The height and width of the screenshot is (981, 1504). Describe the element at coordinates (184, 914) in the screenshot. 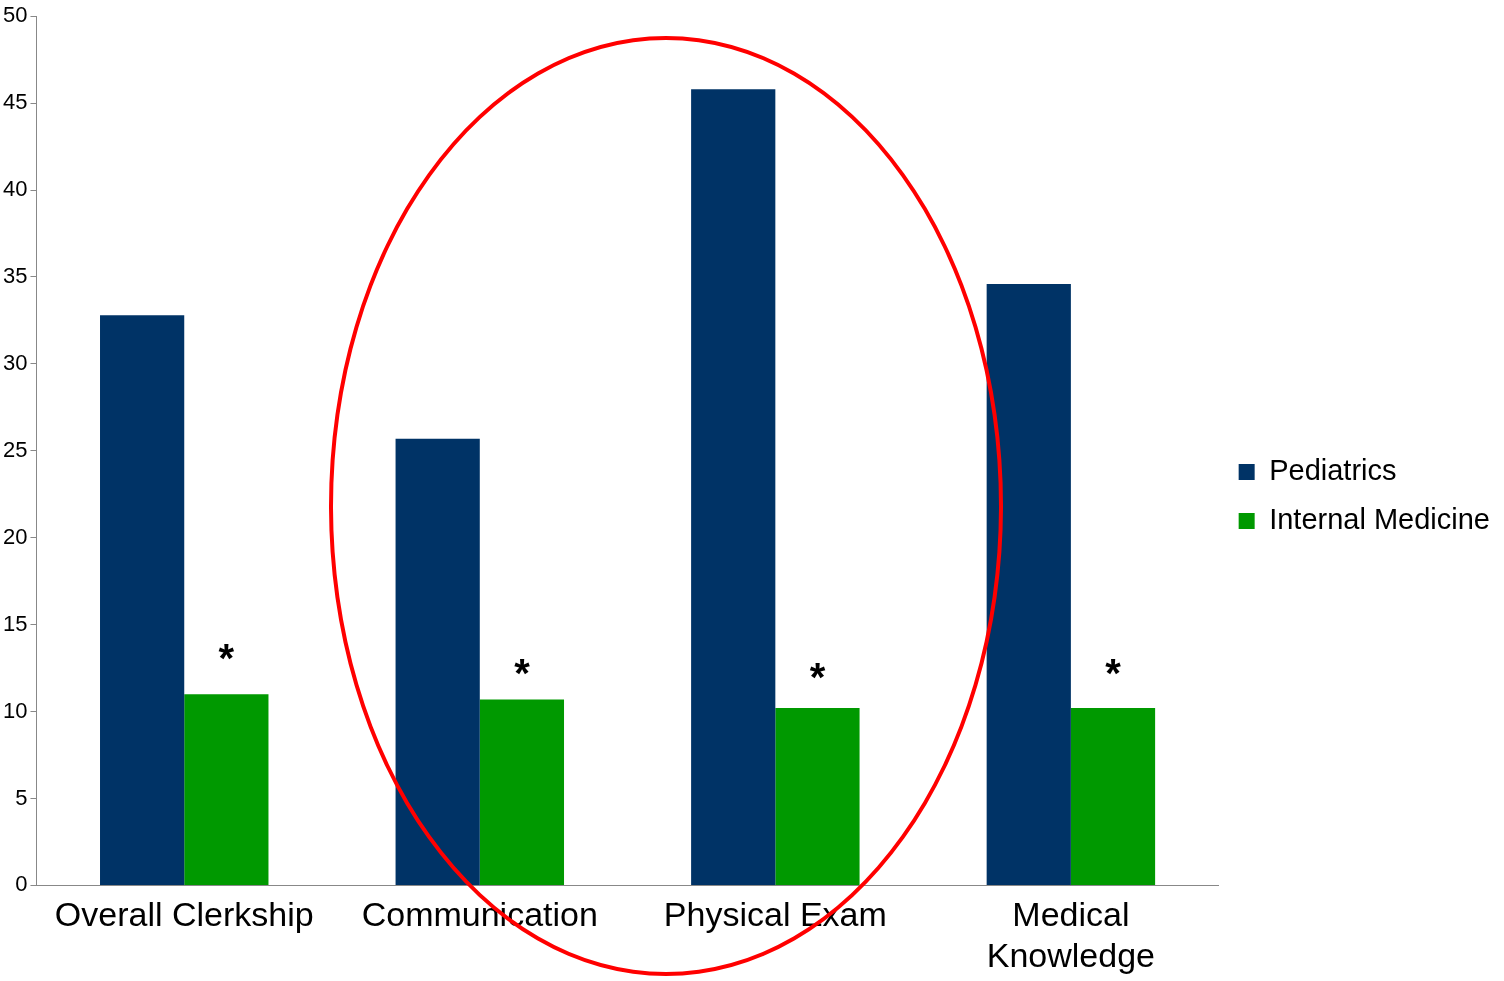

I see `x-tick-label: Overall Clerkship` at that location.